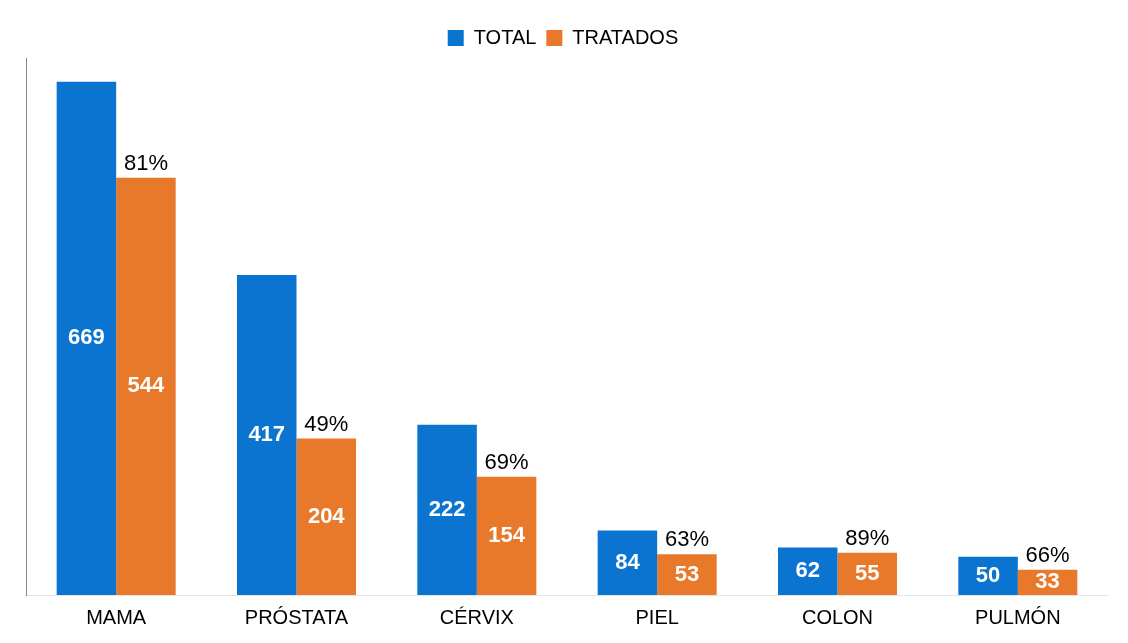 The width and height of the screenshot is (1128, 643). Describe the element at coordinates (657, 616) in the screenshot. I see `x-tick-label: PIEL` at that location.